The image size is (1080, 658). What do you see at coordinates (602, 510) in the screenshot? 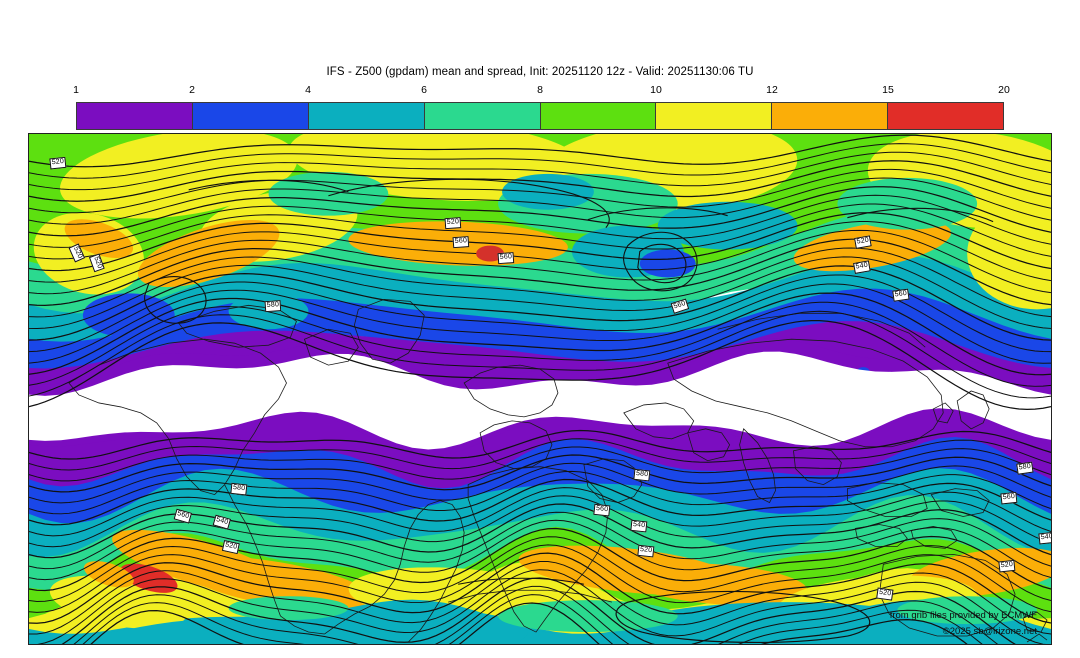
I see `contour-label-560-16: 560` at bounding box center [602, 510].